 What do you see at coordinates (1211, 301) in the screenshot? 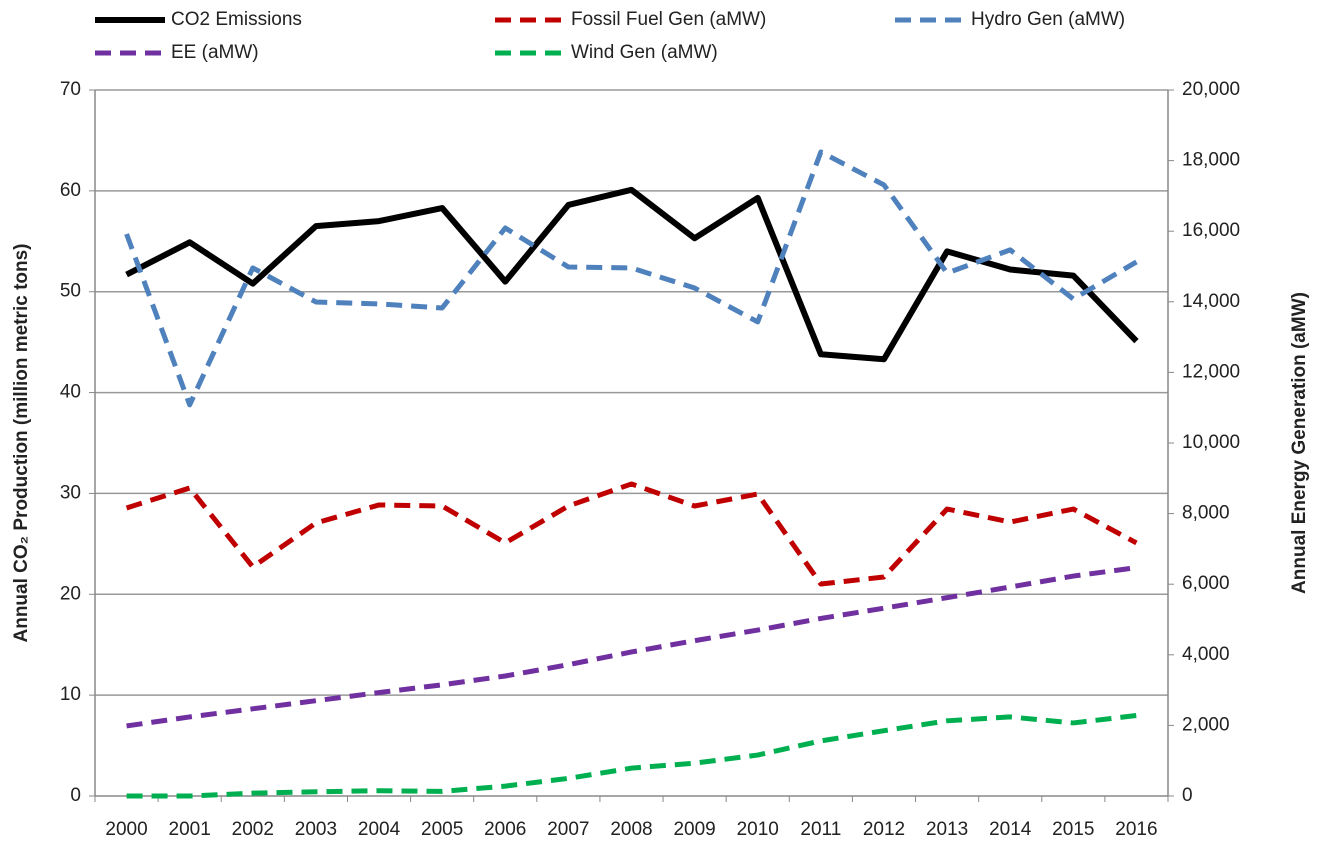
I see `y2-tick-label: 14,000` at bounding box center [1211, 301].